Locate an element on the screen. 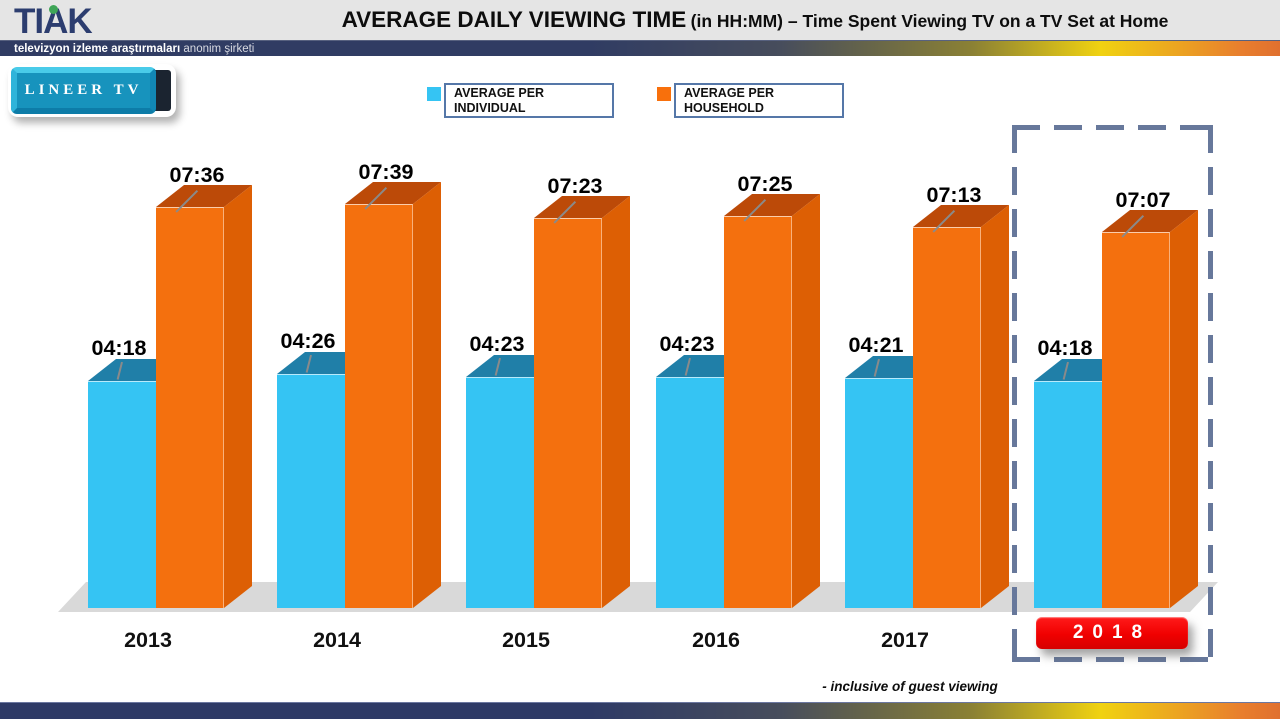 The width and height of the screenshot is (1280, 720). year-label: 2013 is located at coordinates (148, 640).